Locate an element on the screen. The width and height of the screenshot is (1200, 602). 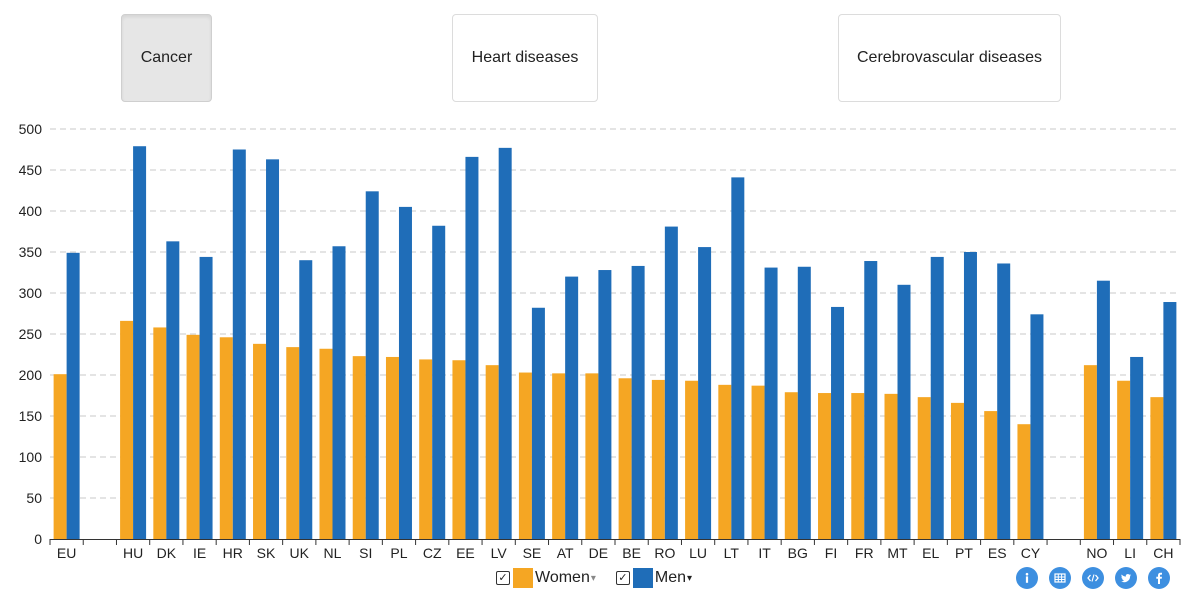
bar-men-ch is located at coordinates (1170, 420).